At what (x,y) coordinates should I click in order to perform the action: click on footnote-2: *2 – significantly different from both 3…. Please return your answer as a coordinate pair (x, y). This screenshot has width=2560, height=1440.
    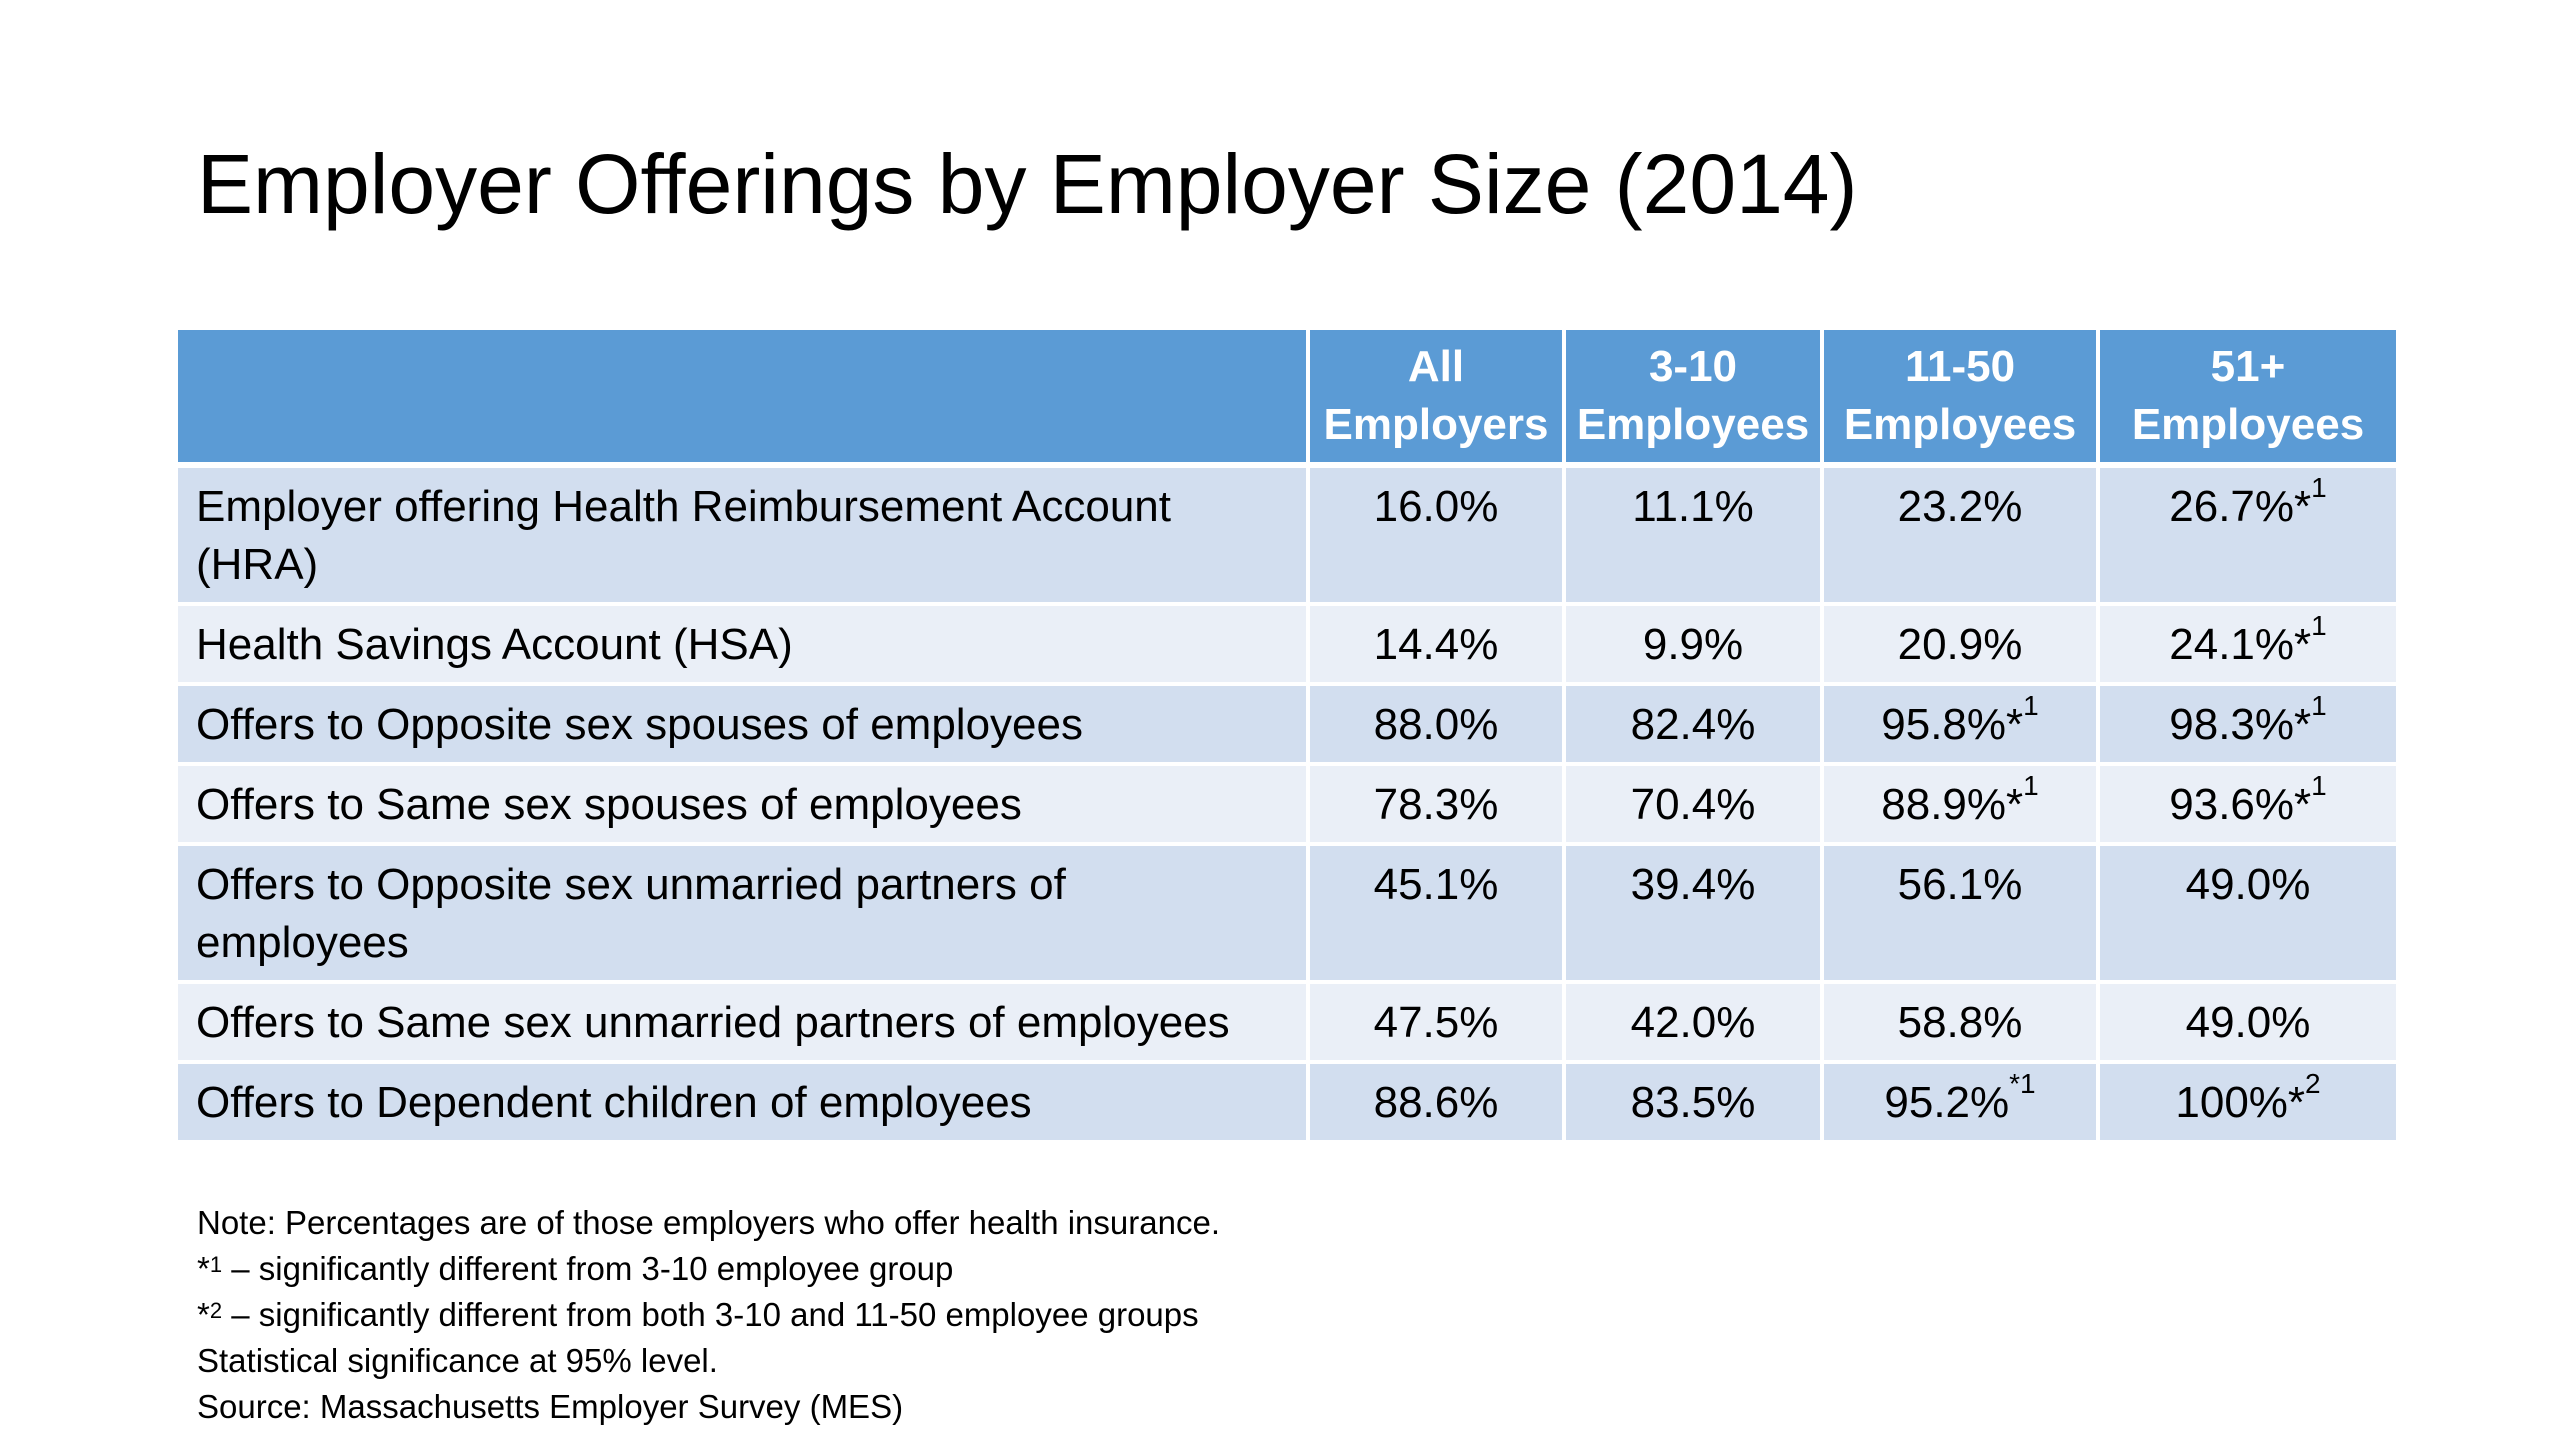
    Looking at the image, I should click on (698, 1314).